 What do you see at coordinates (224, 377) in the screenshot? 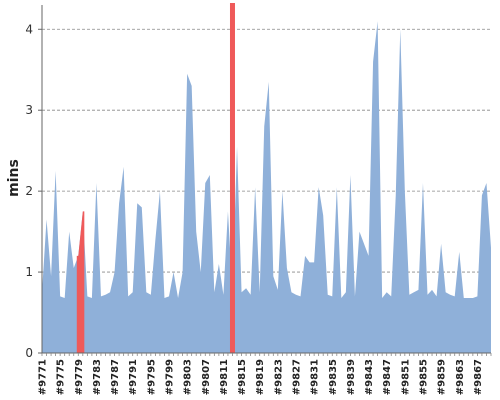
I see `x-tick-label: #9811` at bounding box center [224, 377].